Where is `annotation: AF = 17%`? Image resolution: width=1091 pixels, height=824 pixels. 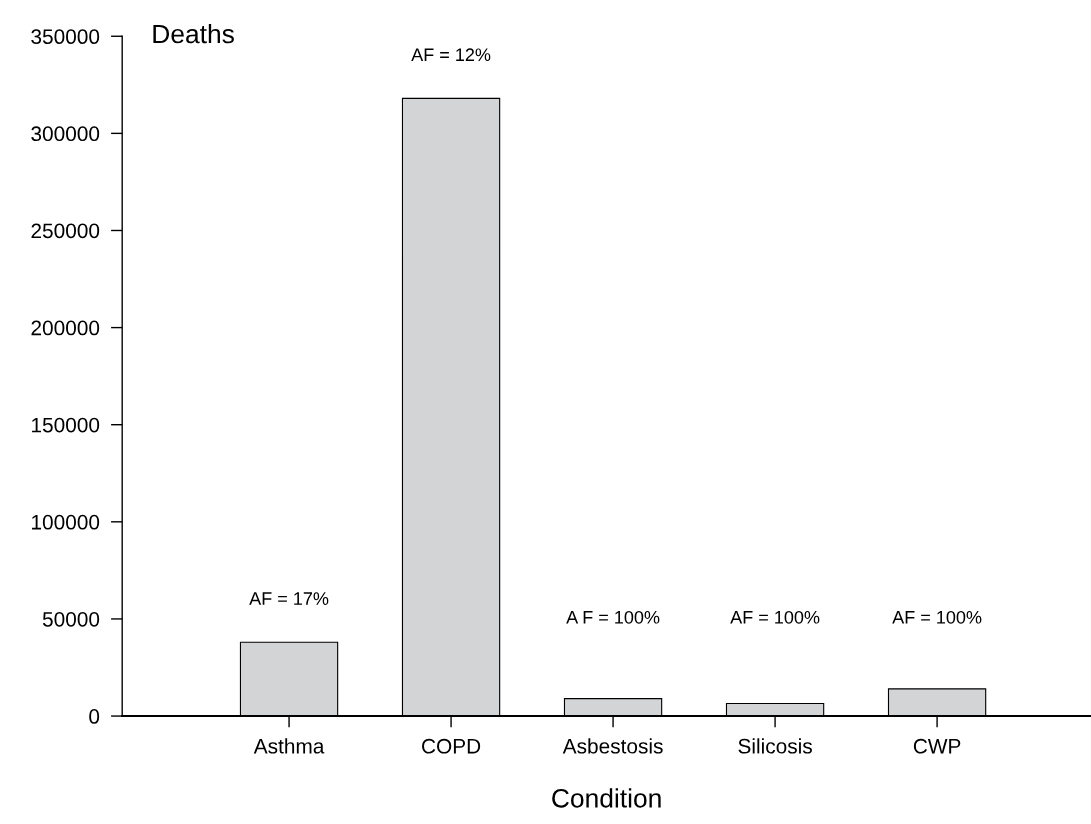
annotation: AF = 17% is located at coordinates (289, 598).